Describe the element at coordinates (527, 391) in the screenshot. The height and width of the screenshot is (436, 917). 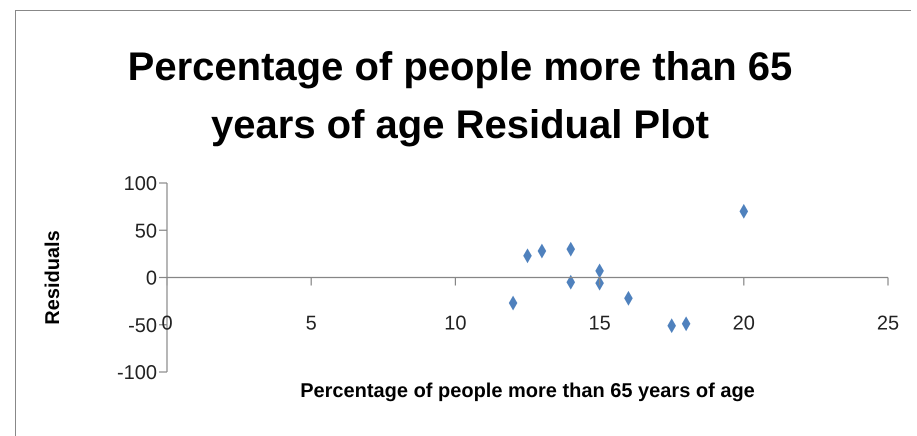
I see `x-axis-title: Percentage of people more than 65 years of age` at that location.